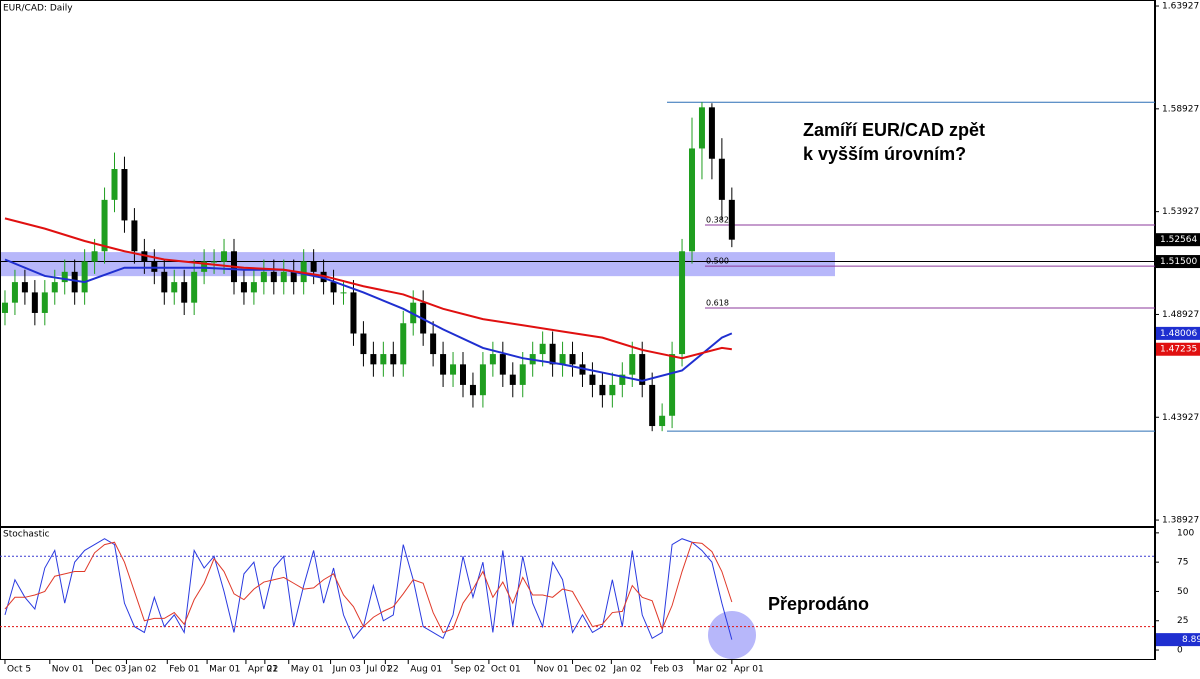 This screenshot has width=1200, height=679. I want to click on x-tick-label: Jun 03, so click(346, 670).